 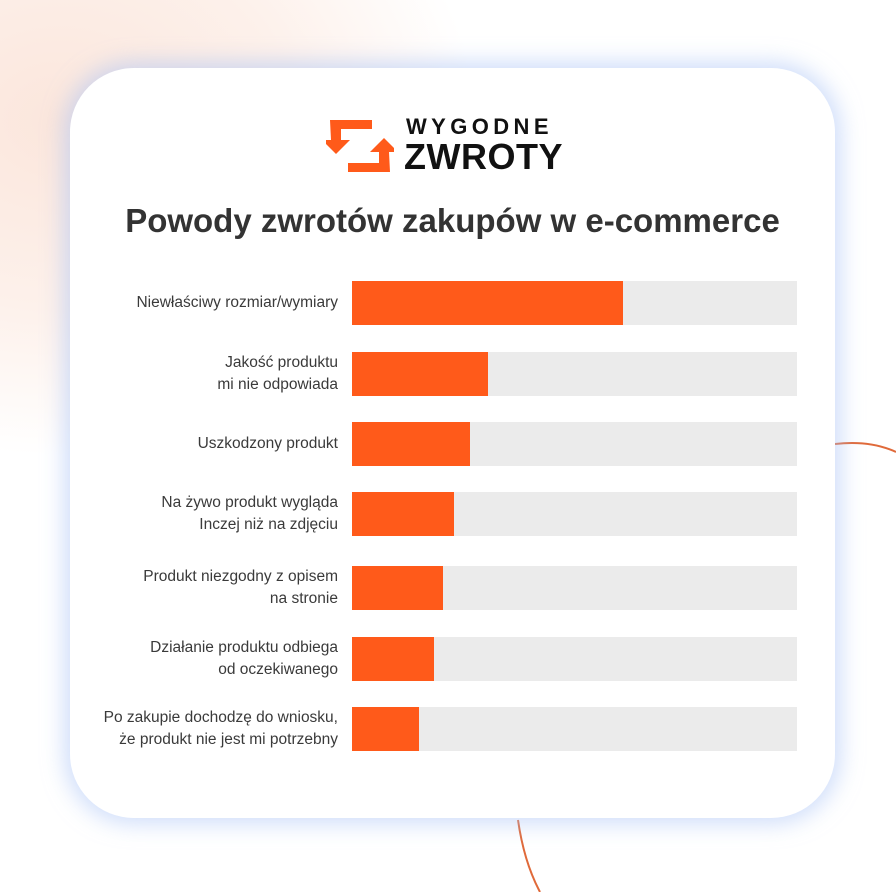 I want to click on category-label: Niewłaściwy rozmiar/wymiary, so click(x=237, y=302).